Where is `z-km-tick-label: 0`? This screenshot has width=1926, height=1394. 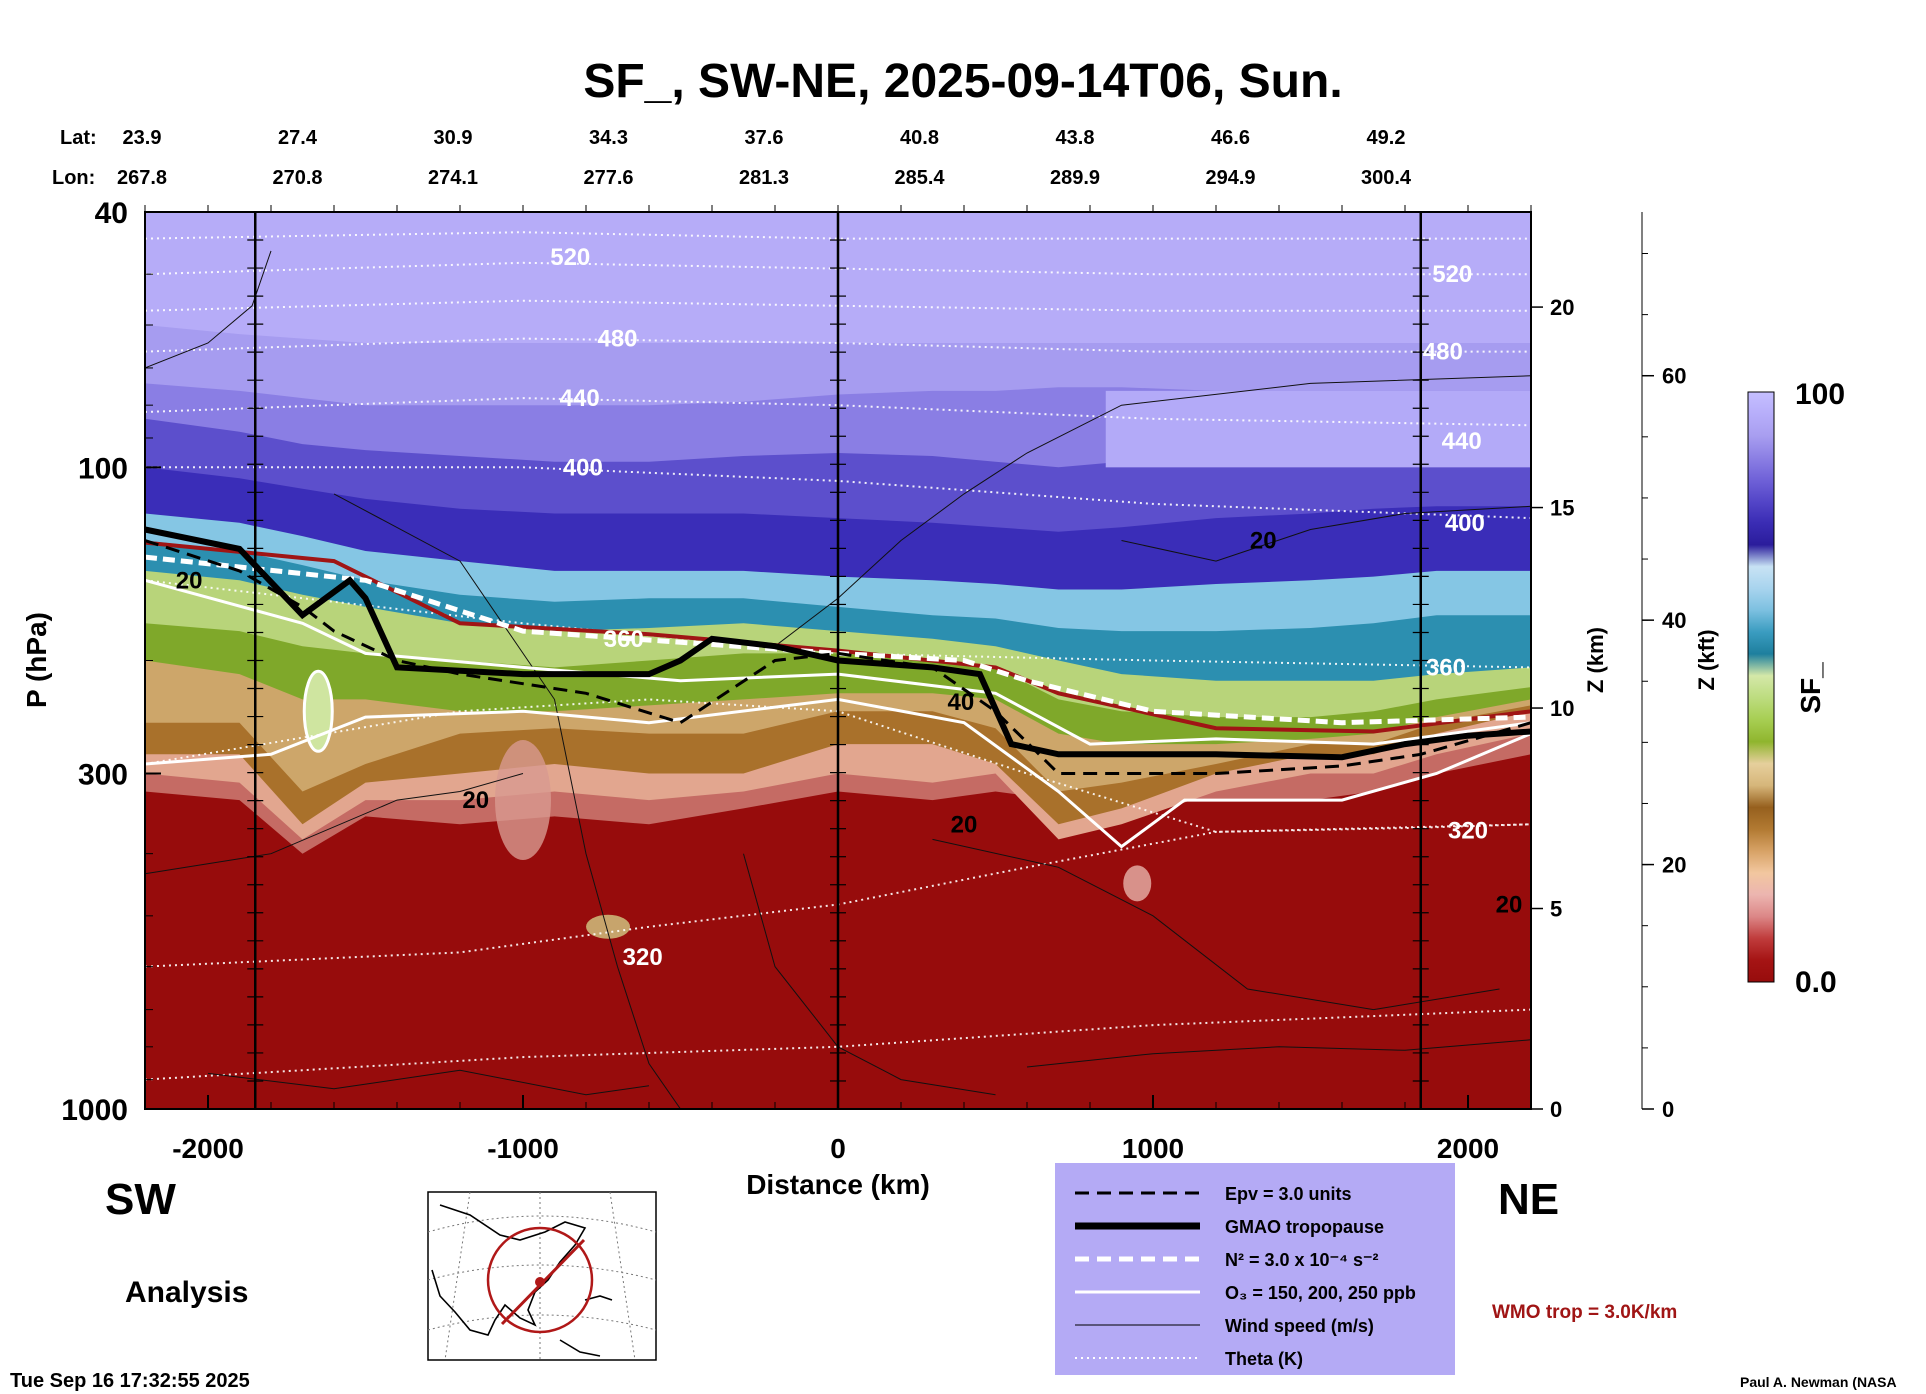
z-km-tick-label: 0 is located at coordinates (1556, 1109).